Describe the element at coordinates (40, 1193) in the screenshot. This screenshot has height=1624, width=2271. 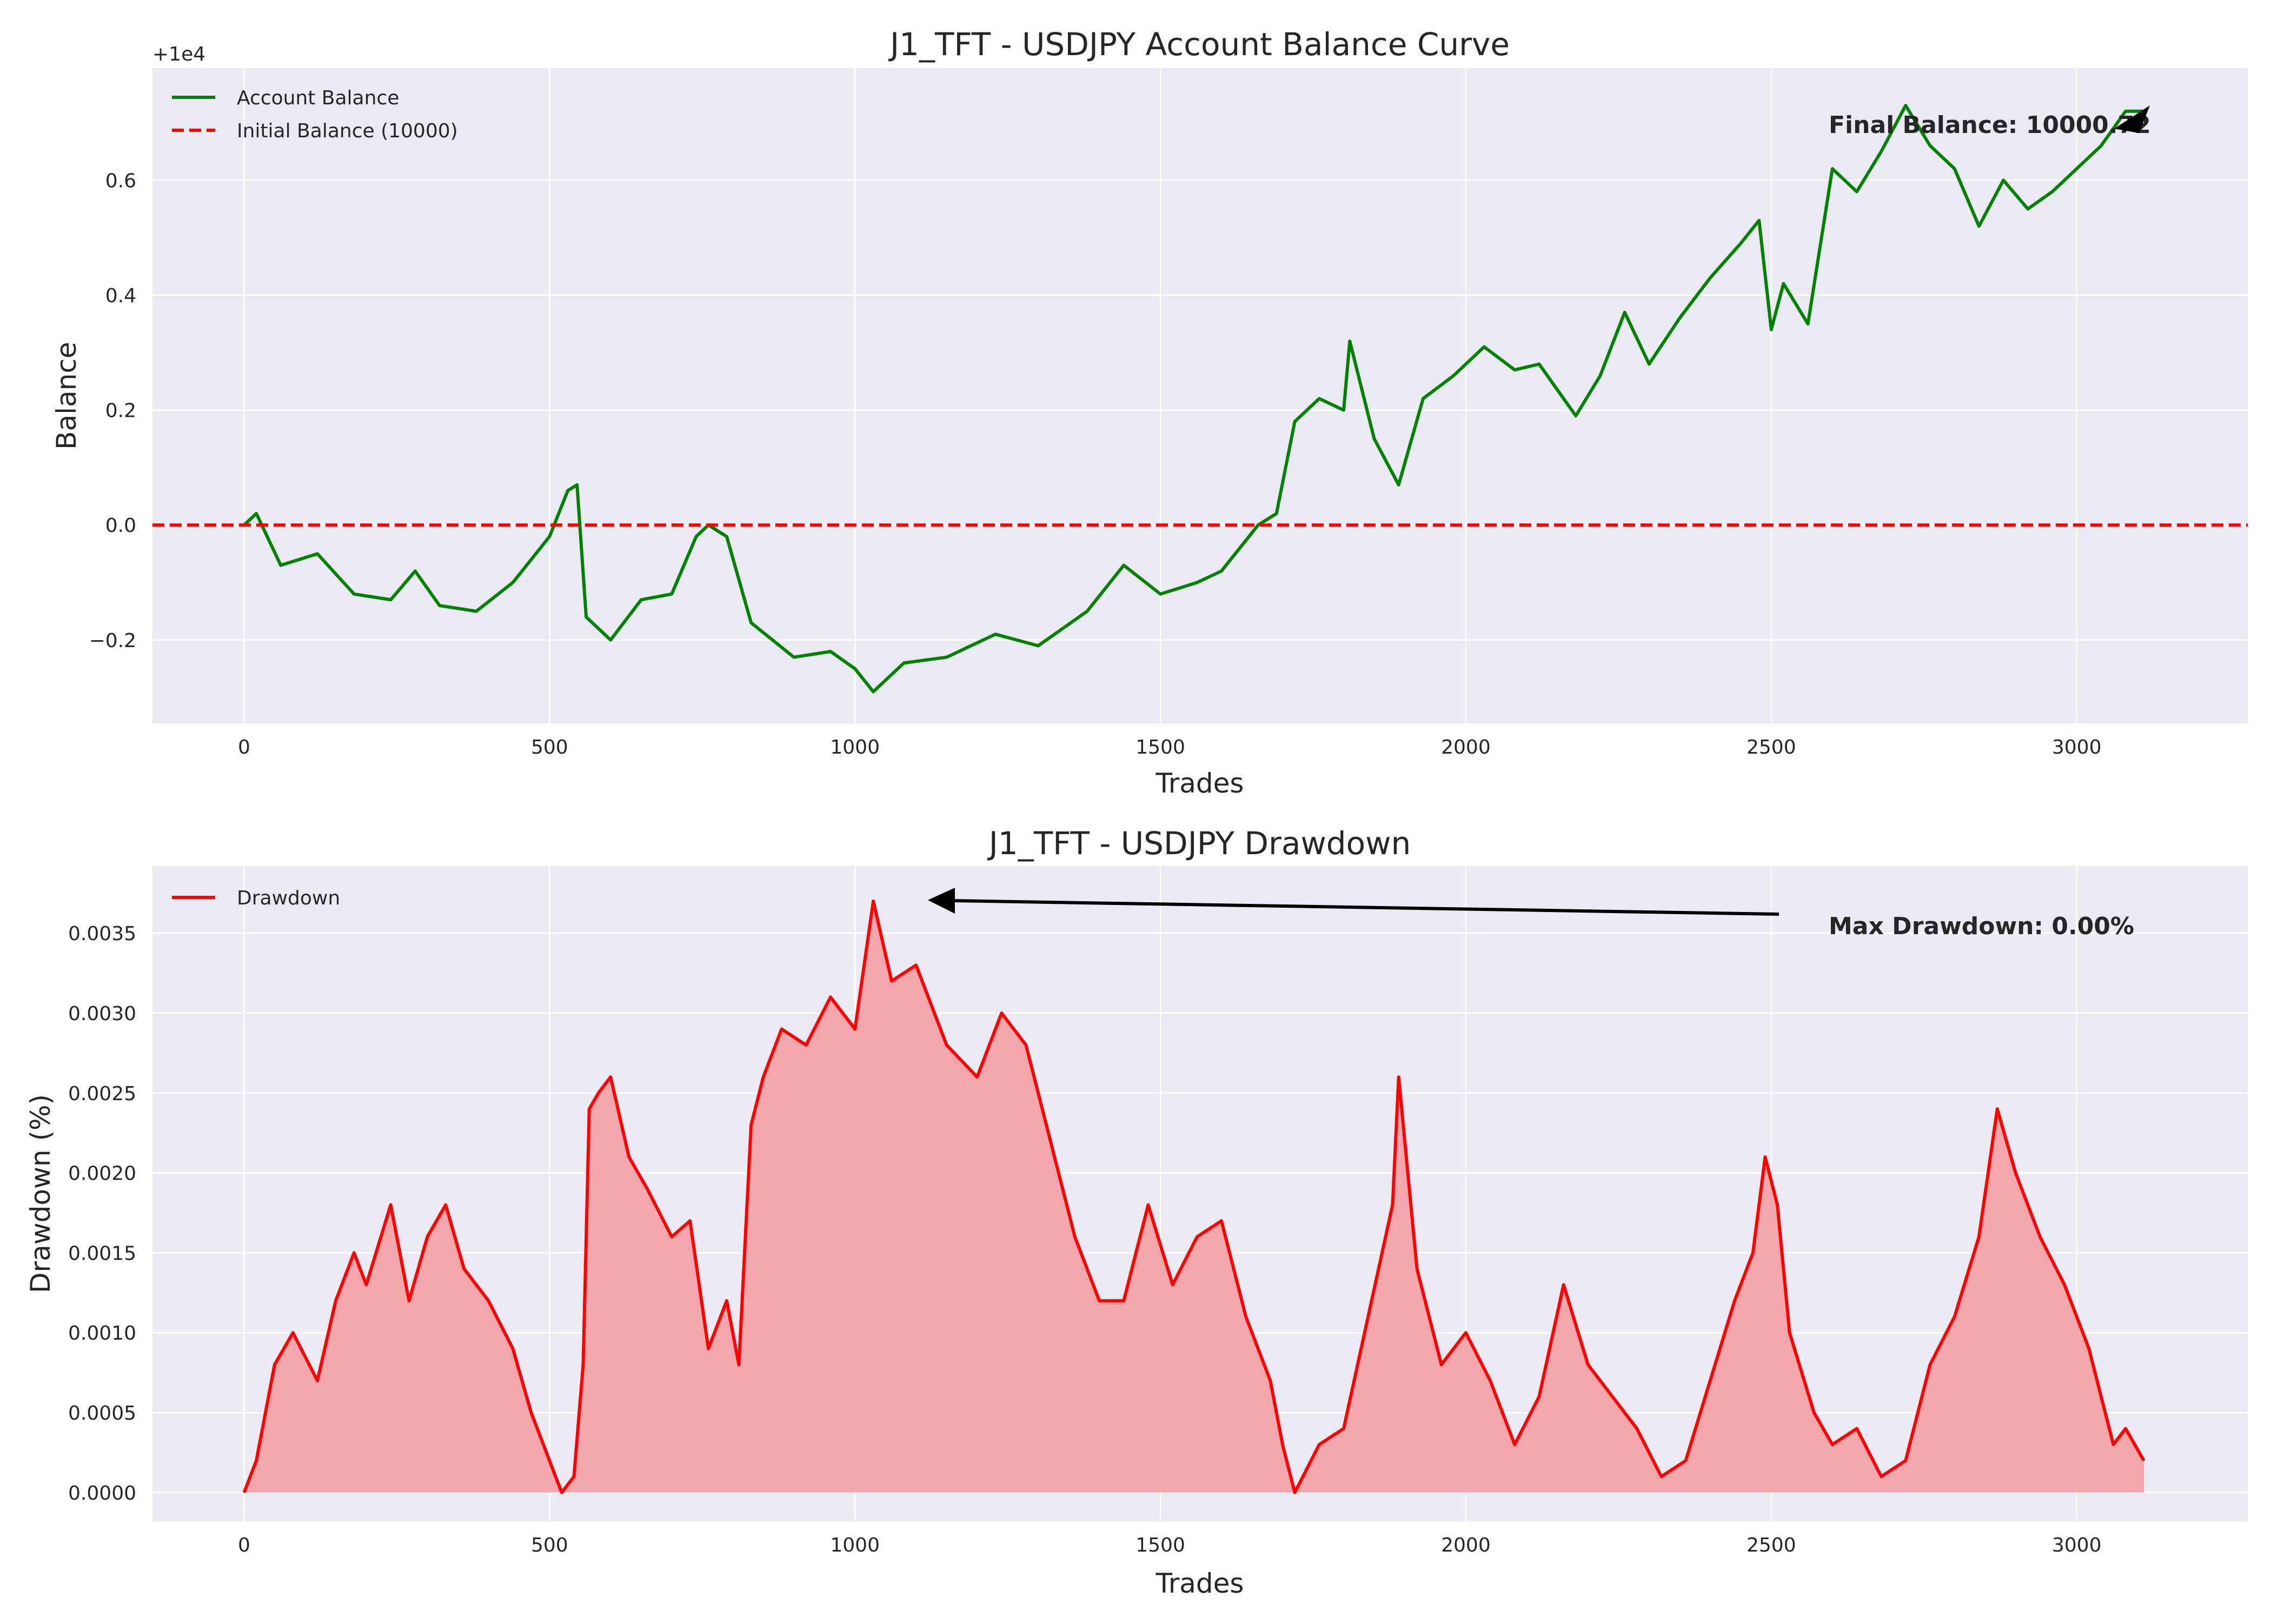
I see `drawdown-ylabel: Drawdown (%)` at that location.